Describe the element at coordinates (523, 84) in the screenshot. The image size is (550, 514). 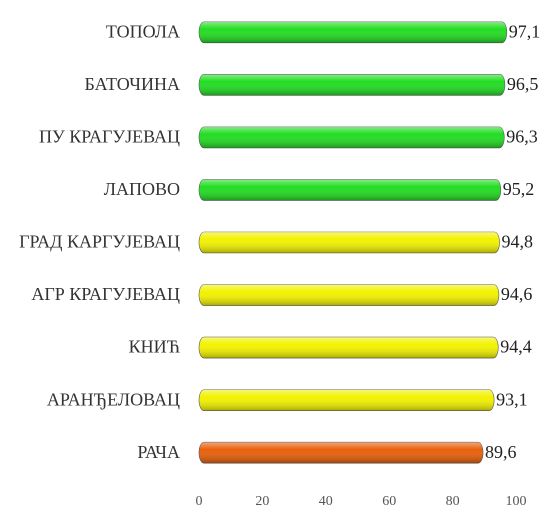
I see `value-label: 96,5` at that location.